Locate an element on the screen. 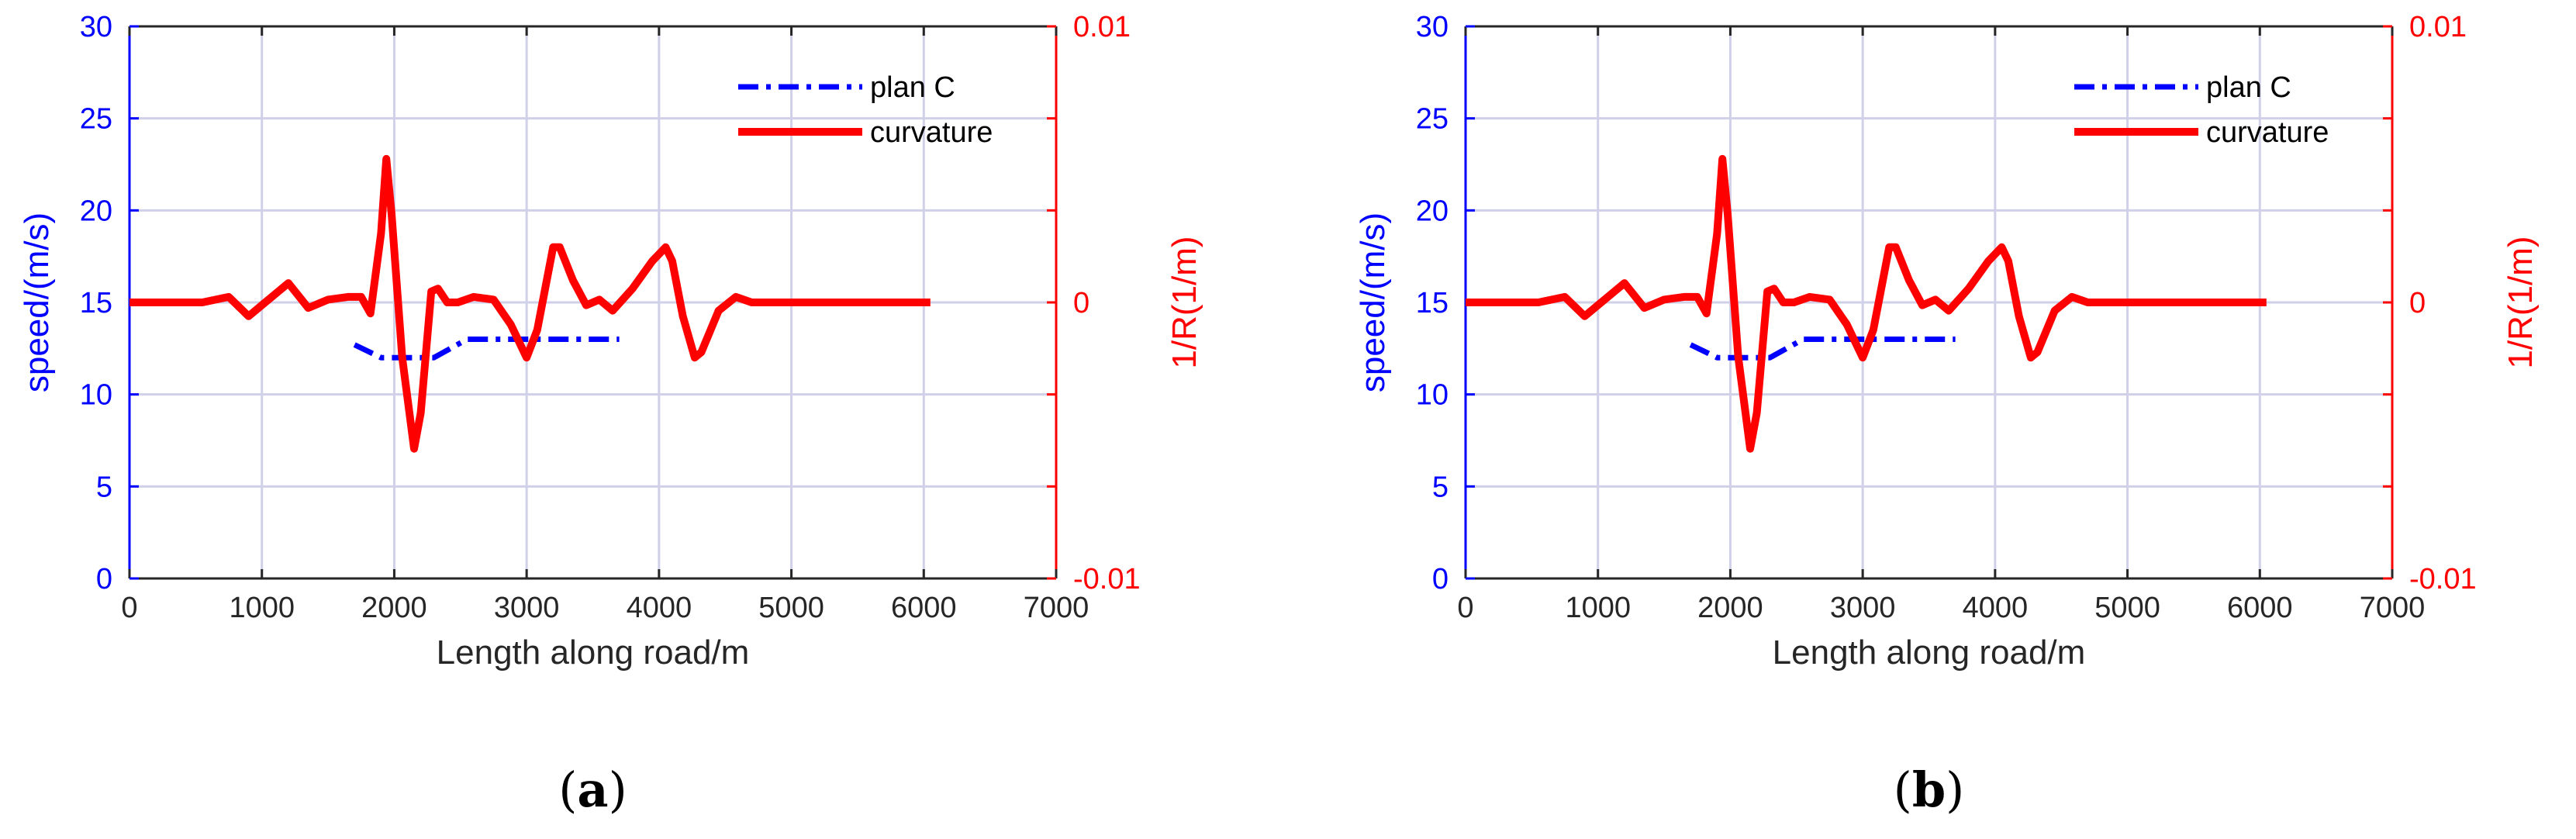  panel-label-letter: b is located at coordinates (1929, 790).